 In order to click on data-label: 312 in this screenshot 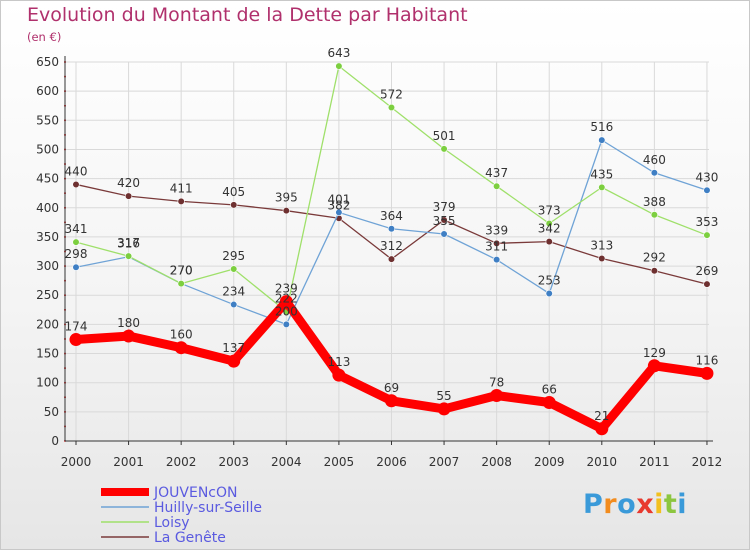, I will do `click(391, 246)`.